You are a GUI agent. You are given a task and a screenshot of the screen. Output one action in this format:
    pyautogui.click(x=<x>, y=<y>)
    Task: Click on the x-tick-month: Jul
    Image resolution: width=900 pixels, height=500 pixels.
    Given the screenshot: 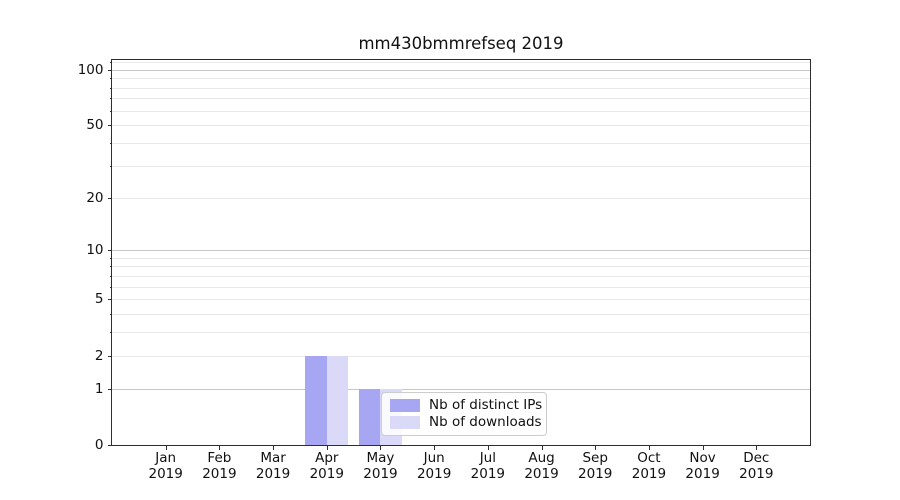 What is the action you would take?
    pyautogui.click(x=487, y=458)
    